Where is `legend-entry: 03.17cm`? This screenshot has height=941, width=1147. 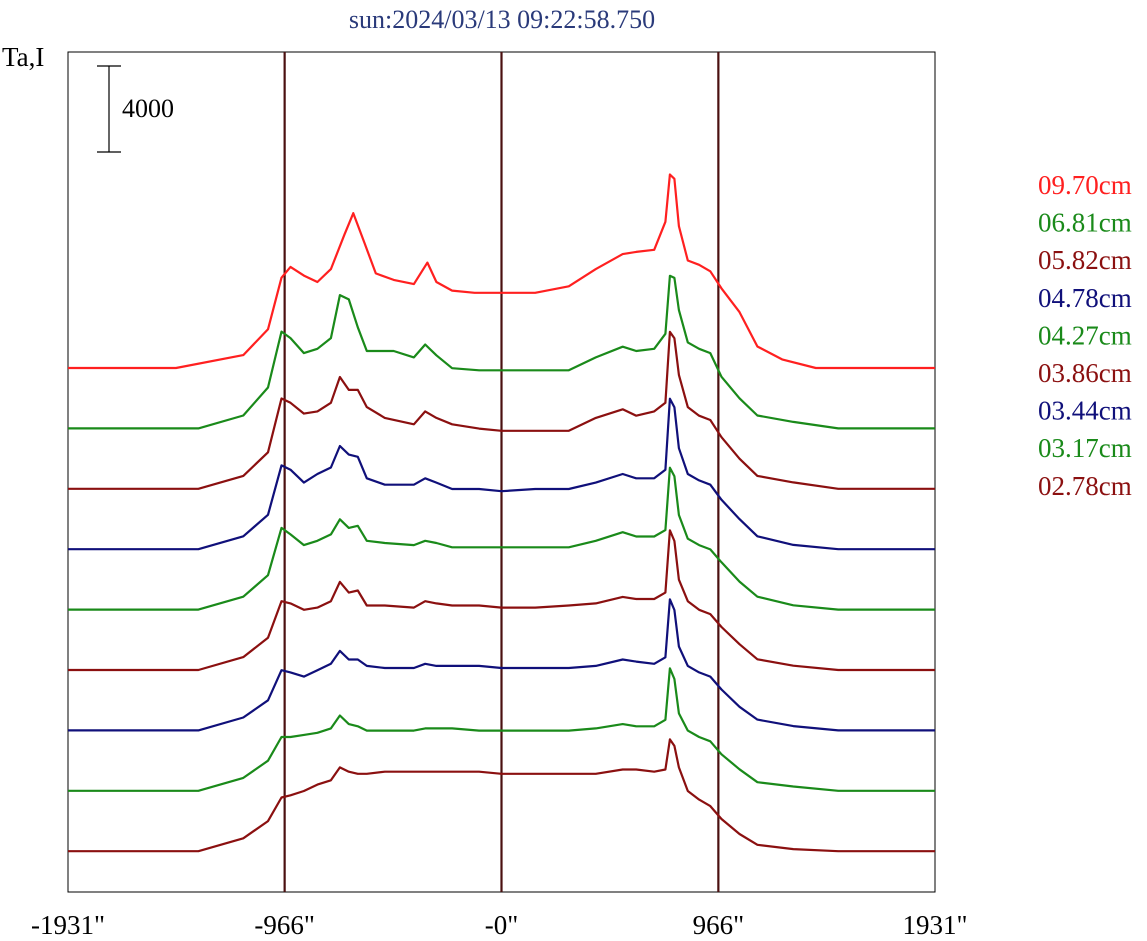 legend-entry: 03.17cm is located at coordinates (1085, 448).